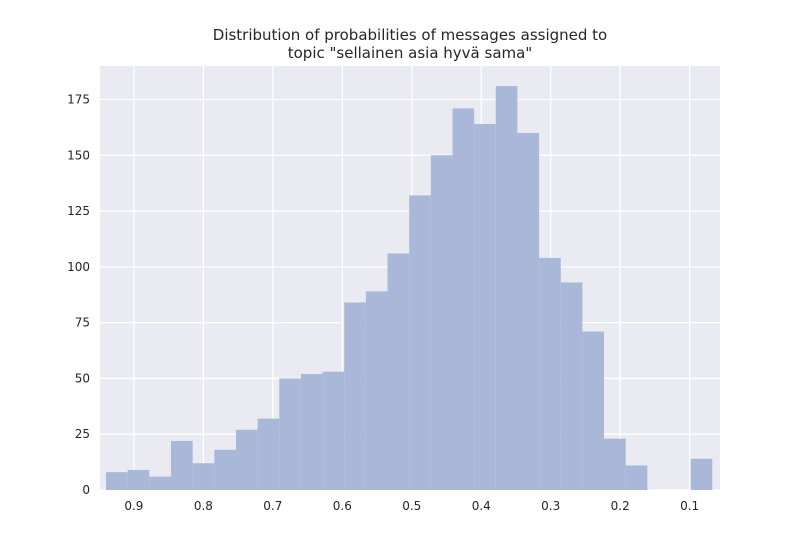 This screenshot has height=550, width=800. I want to click on x-tick-label: 0.9, so click(133, 506).